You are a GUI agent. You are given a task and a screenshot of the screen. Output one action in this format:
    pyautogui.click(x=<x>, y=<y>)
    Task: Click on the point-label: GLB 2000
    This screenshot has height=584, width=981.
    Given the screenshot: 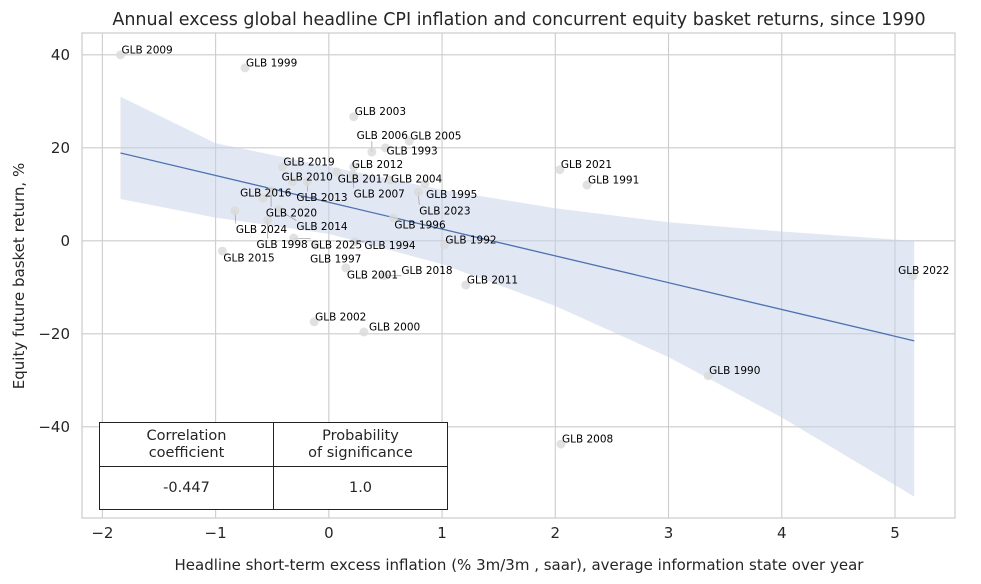 What is the action you would take?
    pyautogui.click(x=394, y=327)
    